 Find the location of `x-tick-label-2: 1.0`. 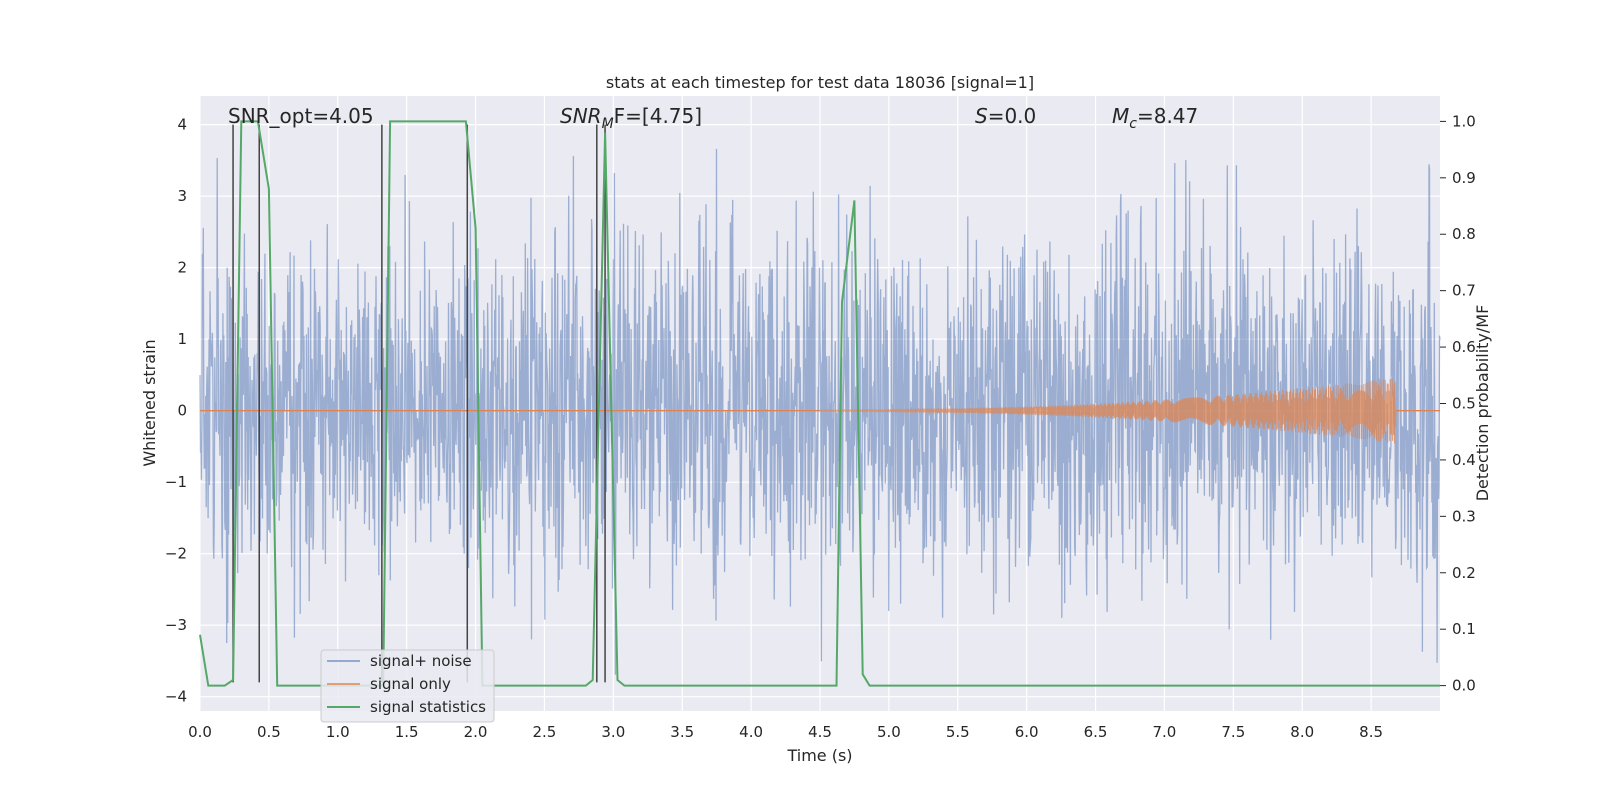

x-tick-label-2: 1.0 is located at coordinates (338, 732).